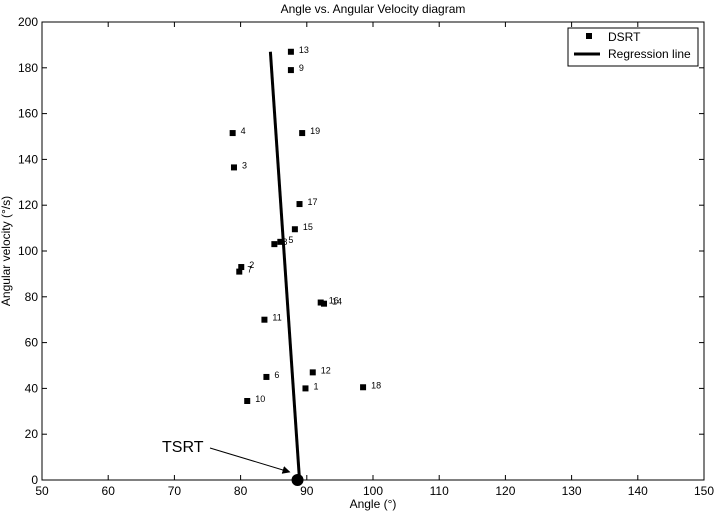  What do you see at coordinates (175, 491) in the screenshot?
I see `x-tick-label: 70` at bounding box center [175, 491].